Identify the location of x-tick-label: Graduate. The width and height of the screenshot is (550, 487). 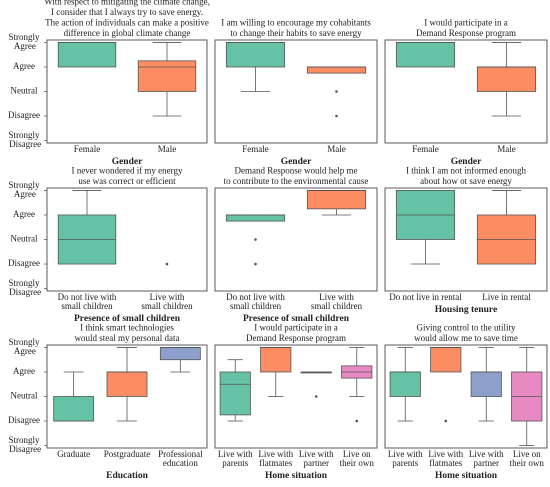
(73, 454).